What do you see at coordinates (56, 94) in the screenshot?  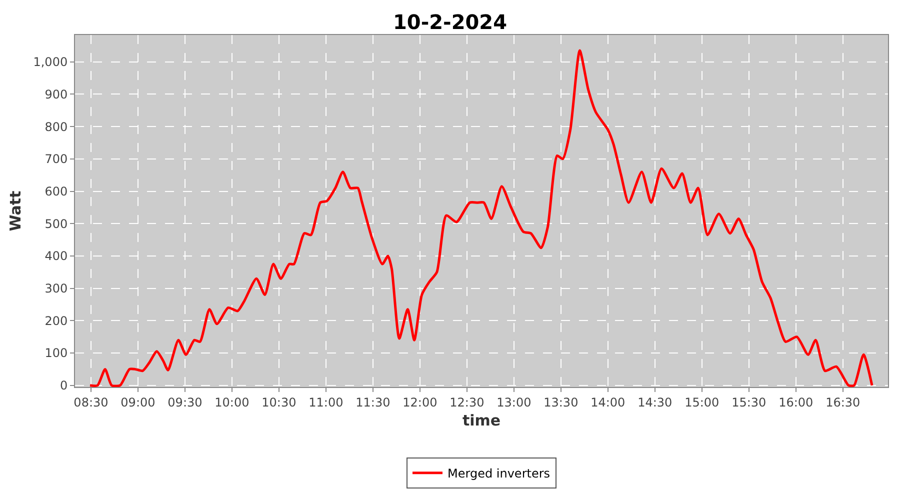 I see `y-tick-label: 900` at bounding box center [56, 94].